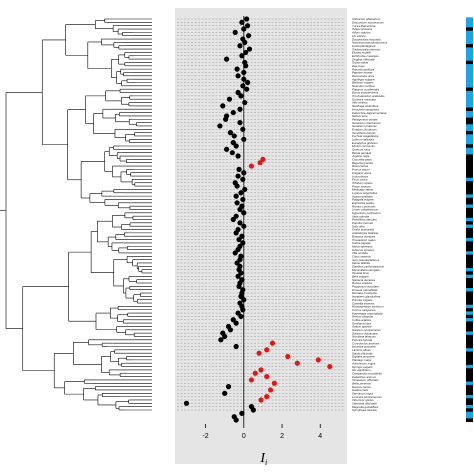 Image resolution: width=474 pixels, height=474 pixels. What do you see at coordinates (360, 216) in the screenshot?
I see `taxon-label: Viola odorata` at bounding box center [360, 216].